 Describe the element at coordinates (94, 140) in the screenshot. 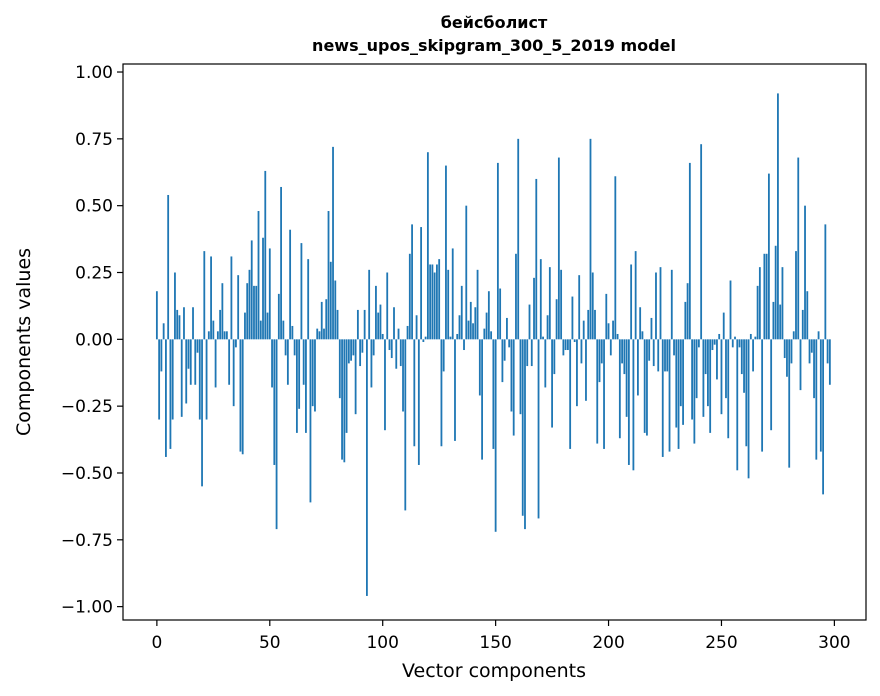

I see `y-tick-label: 0.75` at that location.